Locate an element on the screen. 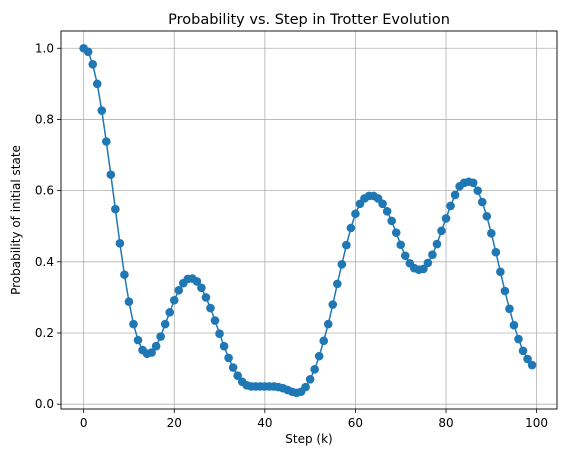 Image resolution: width=567 pixels, height=455 pixels. x-tick-label: 80 is located at coordinates (445, 423).